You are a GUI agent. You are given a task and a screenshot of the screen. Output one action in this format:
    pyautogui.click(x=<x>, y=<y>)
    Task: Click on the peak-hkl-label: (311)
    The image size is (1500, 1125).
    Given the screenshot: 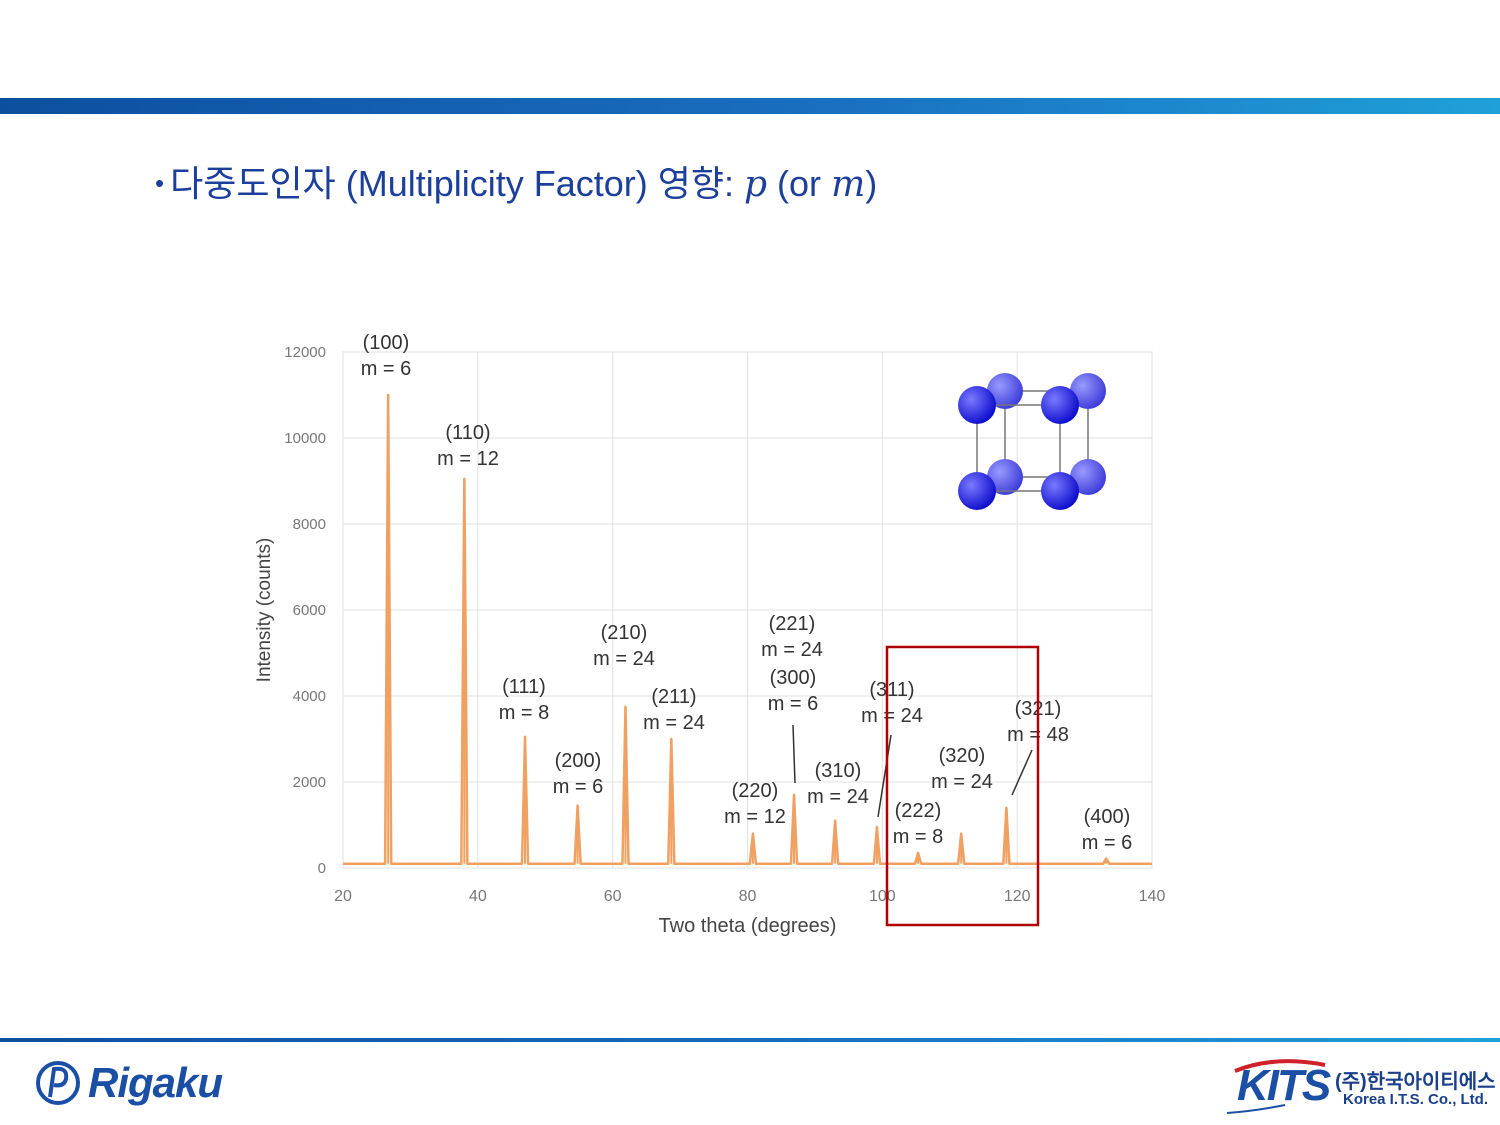 What is the action you would take?
    pyautogui.click(x=891, y=690)
    